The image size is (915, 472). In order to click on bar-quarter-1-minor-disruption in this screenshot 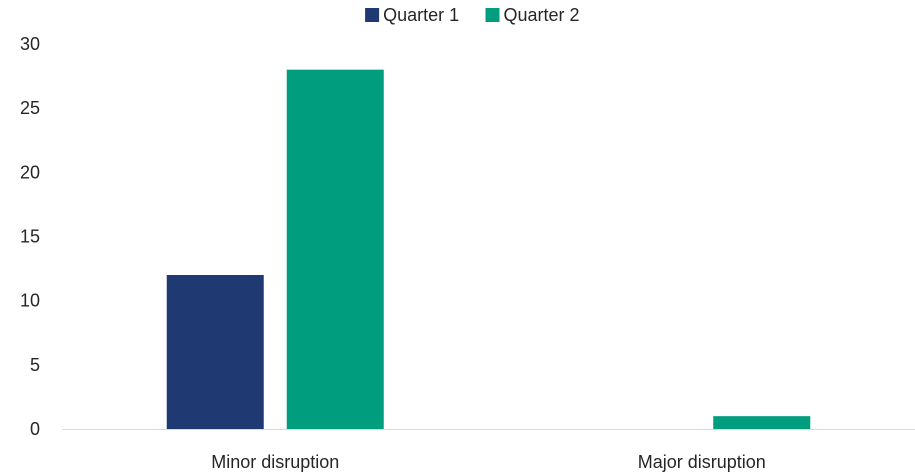, I will do `click(215, 352)`.